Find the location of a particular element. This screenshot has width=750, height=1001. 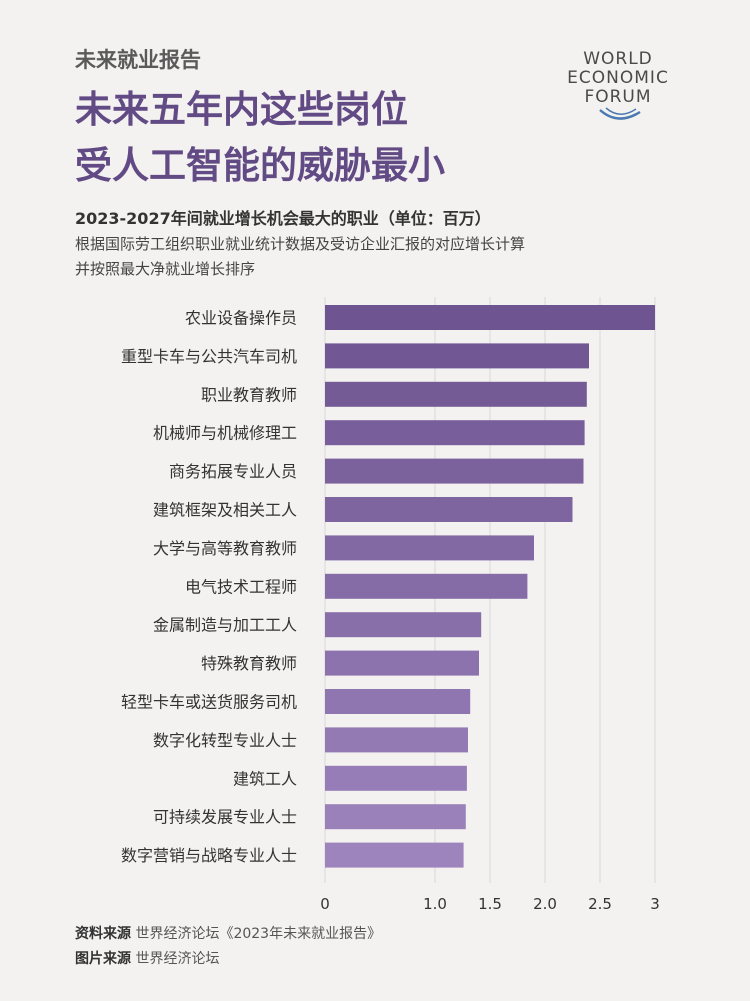

category-label: 职业教育教师 is located at coordinates (249, 394).